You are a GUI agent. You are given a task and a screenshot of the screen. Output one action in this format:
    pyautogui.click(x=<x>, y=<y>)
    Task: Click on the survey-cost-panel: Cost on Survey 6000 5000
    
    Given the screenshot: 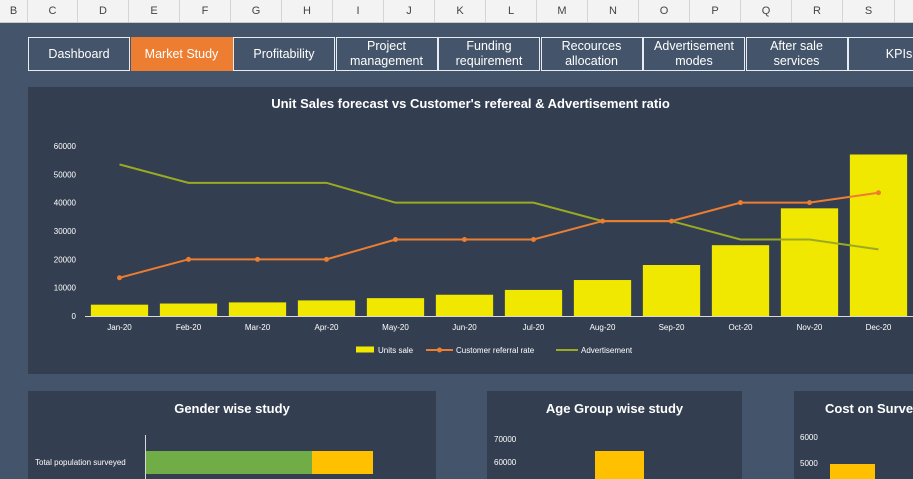 What is the action you would take?
    pyautogui.click(x=853, y=435)
    